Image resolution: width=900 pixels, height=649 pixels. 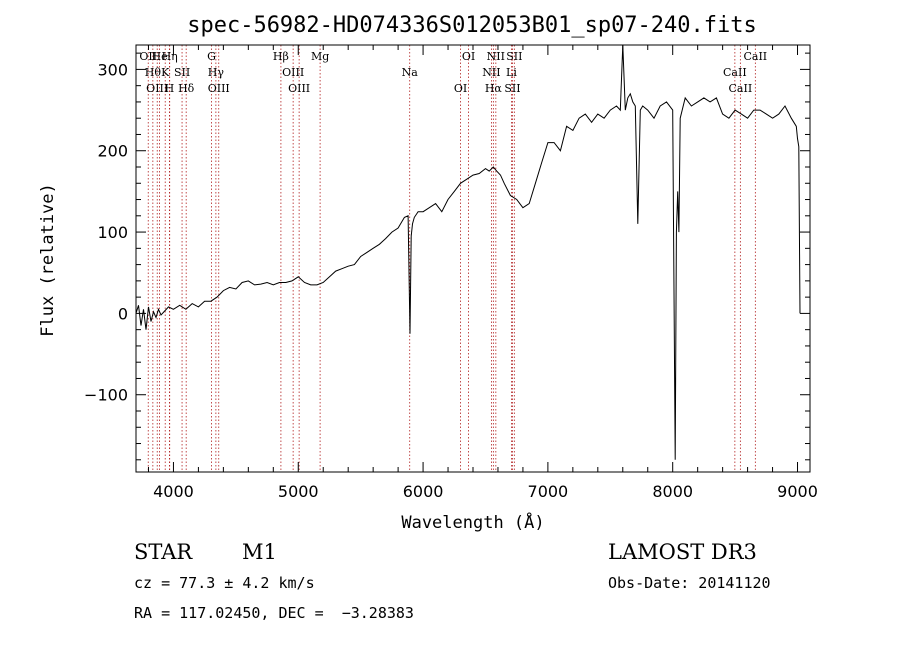 What do you see at coordinates (281, 56) in the screenshot?
I see `line-marker-label: Hβ` at bounding box center [281, 56].